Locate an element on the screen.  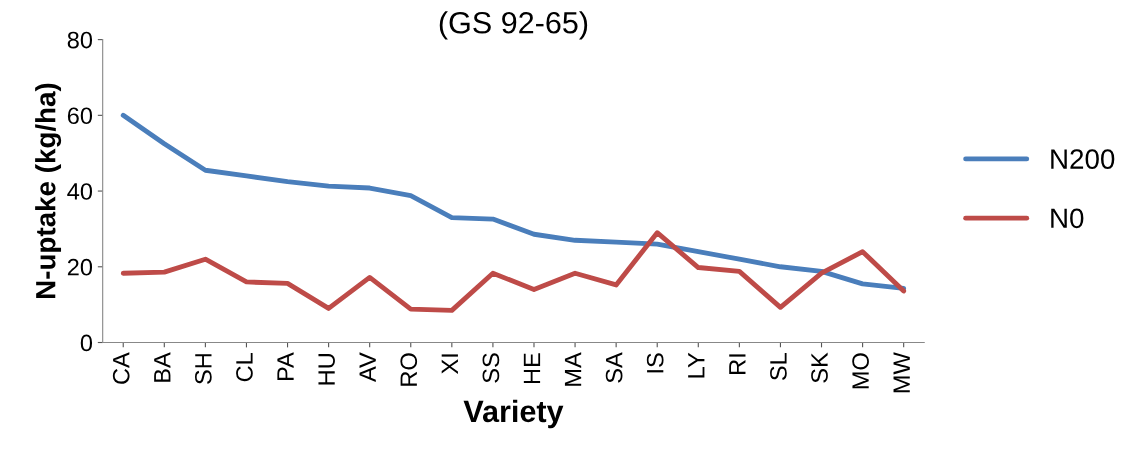
x-tick-label: MA is located at coordinates (573, 369).